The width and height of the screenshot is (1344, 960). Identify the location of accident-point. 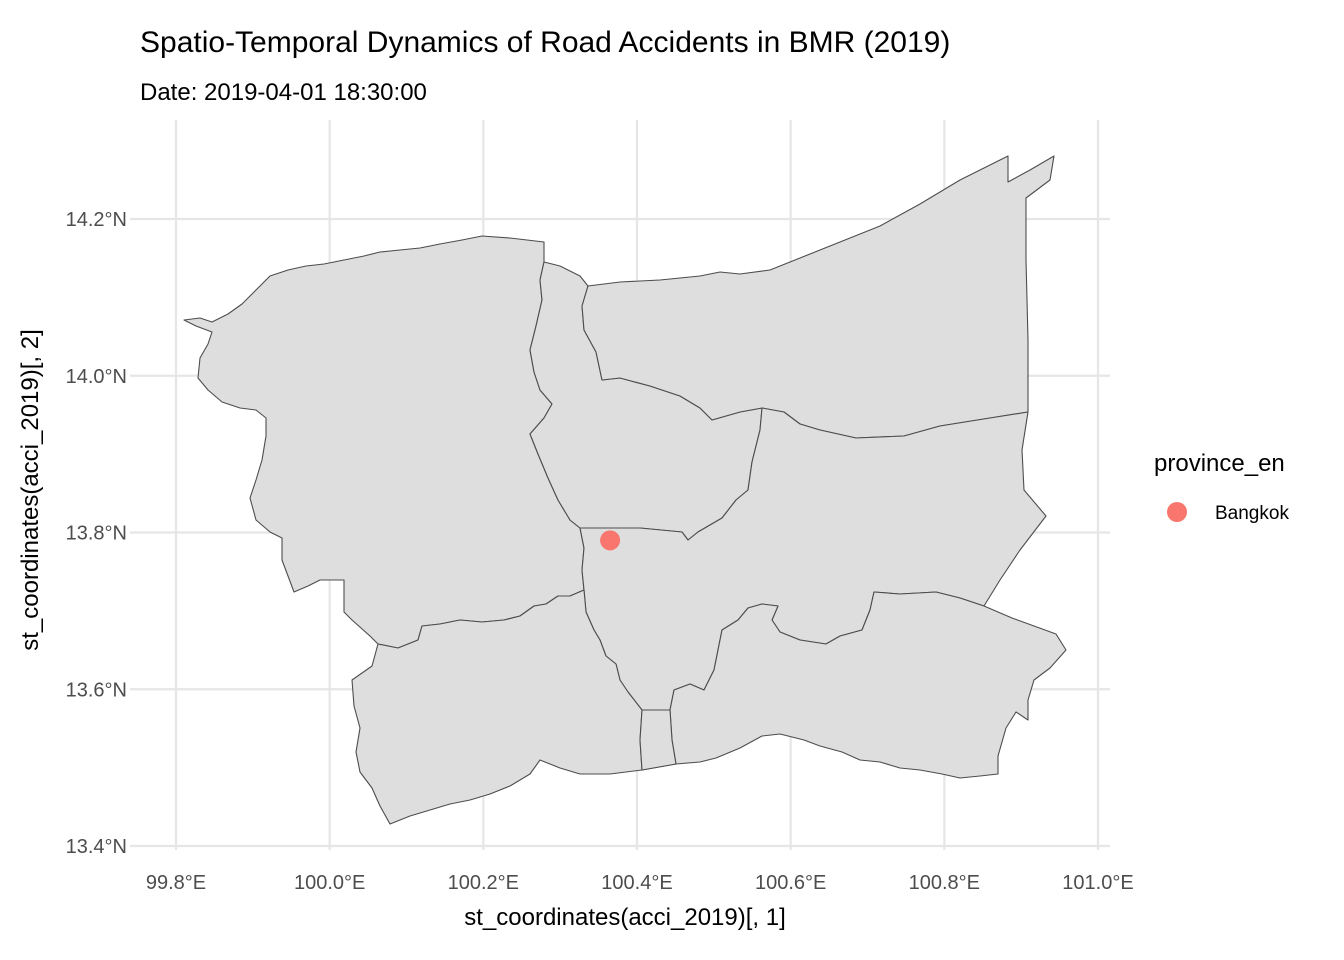
(610, 540).